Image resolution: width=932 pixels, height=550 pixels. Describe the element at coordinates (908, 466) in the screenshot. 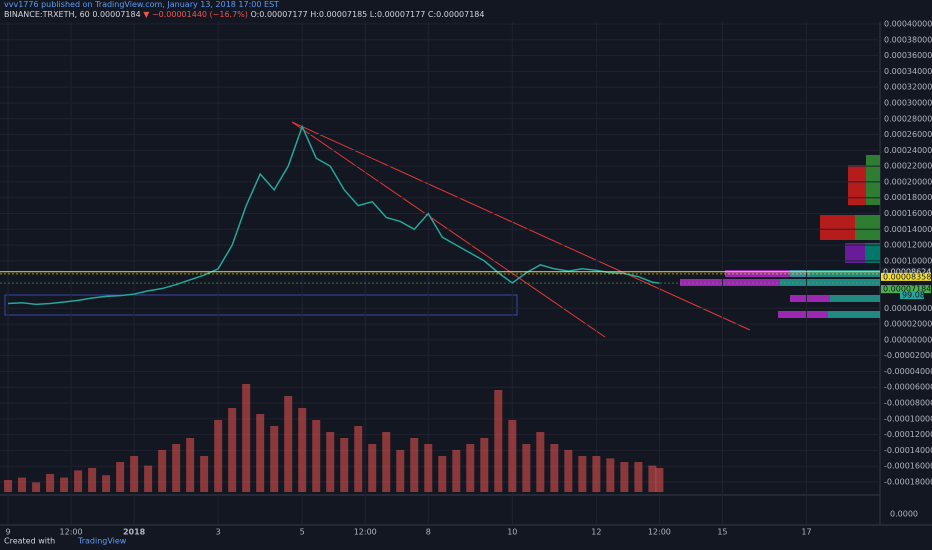

I see `y-tick-label: -0.00016000` at that location.